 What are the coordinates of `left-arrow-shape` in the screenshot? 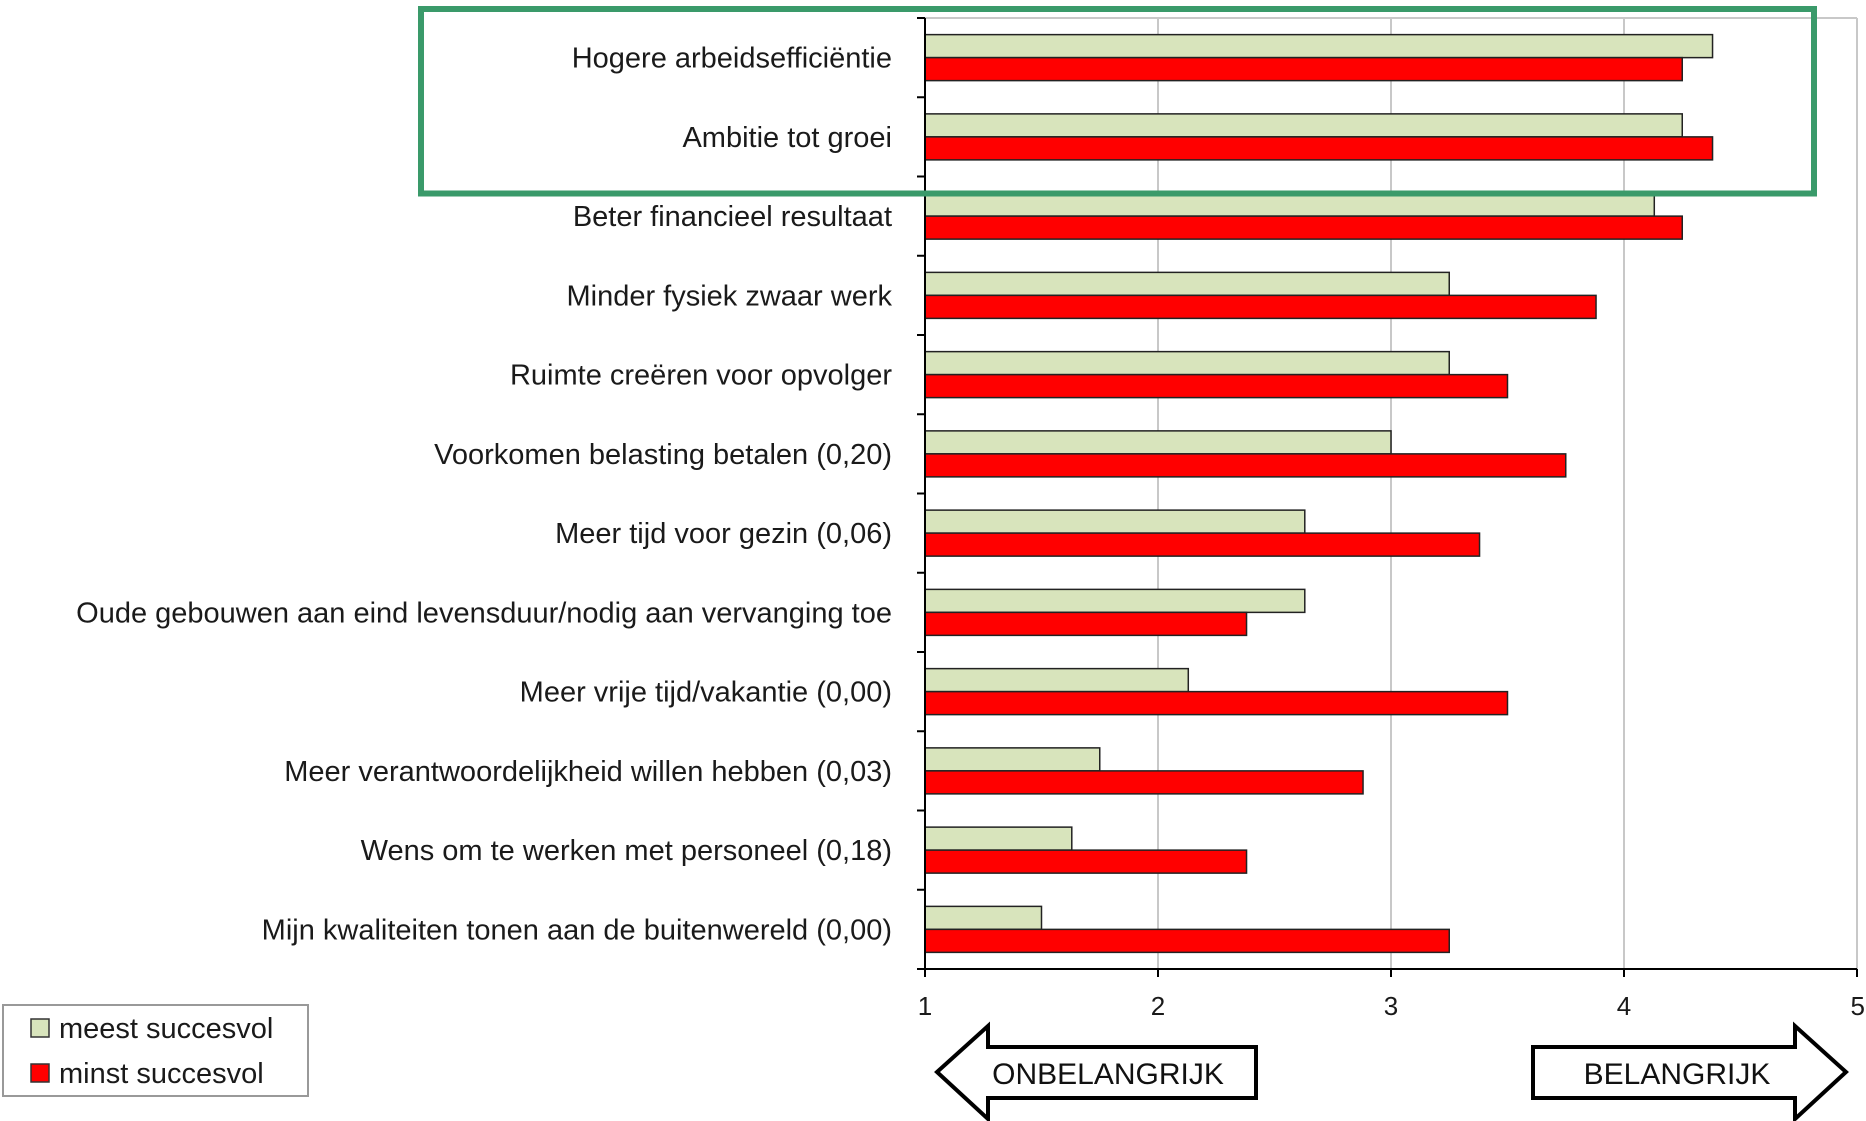 It's located at (1096, 1071).